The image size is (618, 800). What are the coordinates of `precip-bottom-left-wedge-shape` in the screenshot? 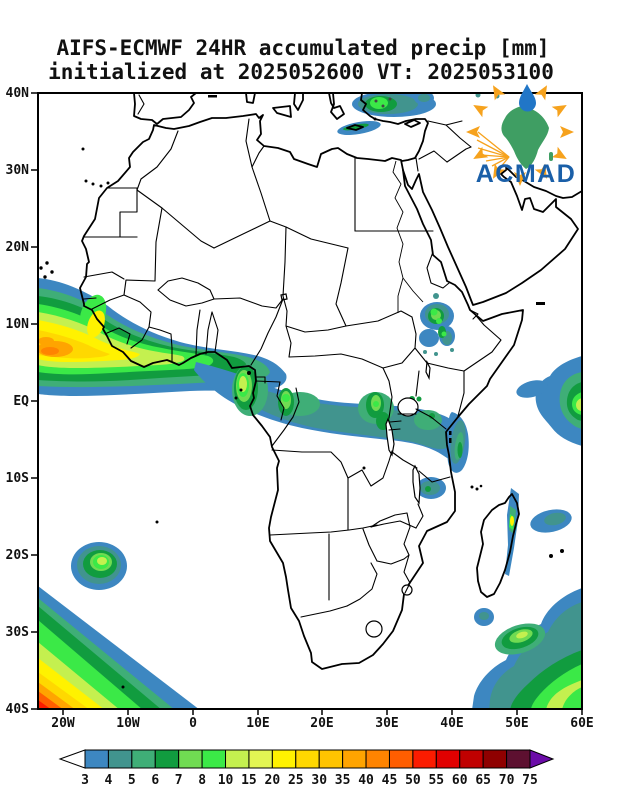 It's located at (44, 704).